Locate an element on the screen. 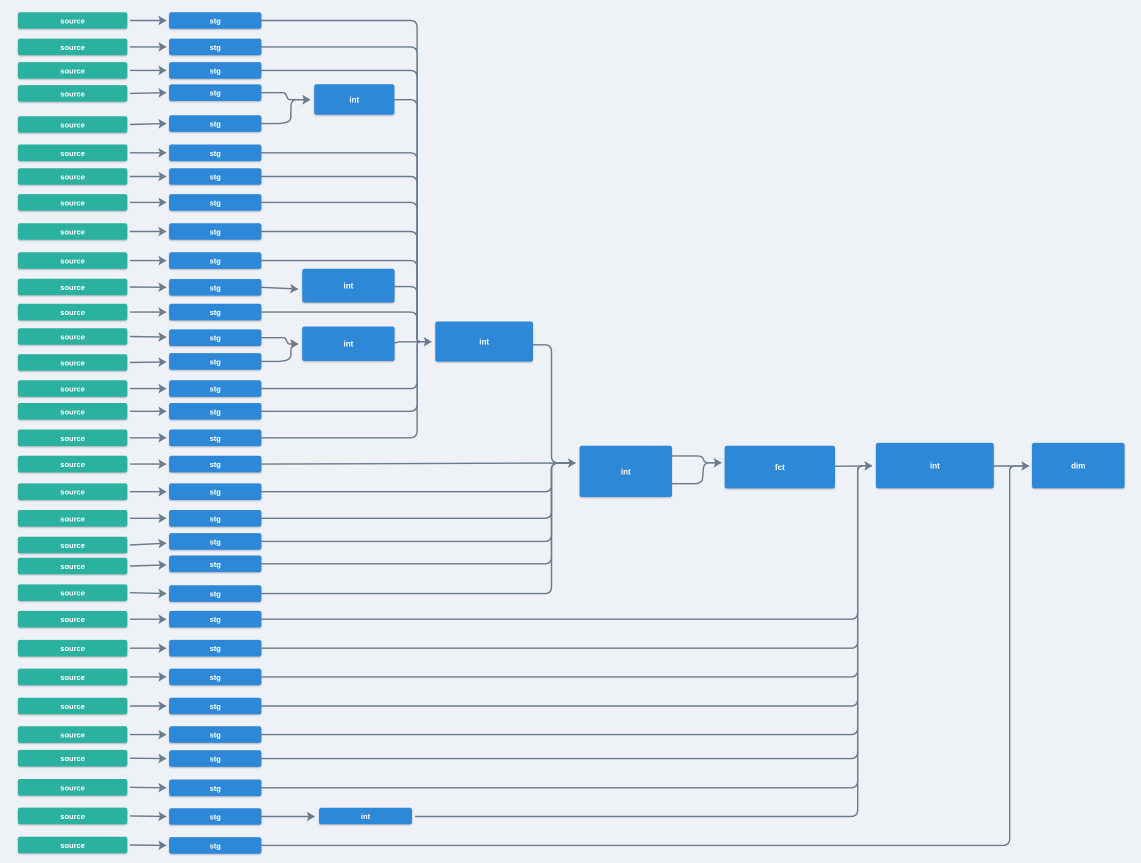 The width and height of the screenshot is (1141, 863). svg-text: dim is located at coordinates (1078, 466).